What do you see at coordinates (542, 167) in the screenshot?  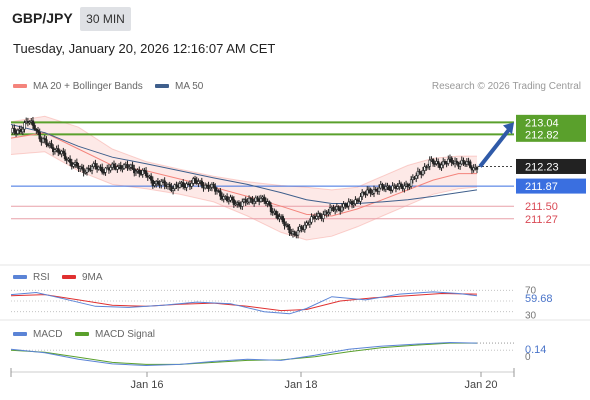 I see `level-label-current: 212.23` at bounding box center [542, 167].